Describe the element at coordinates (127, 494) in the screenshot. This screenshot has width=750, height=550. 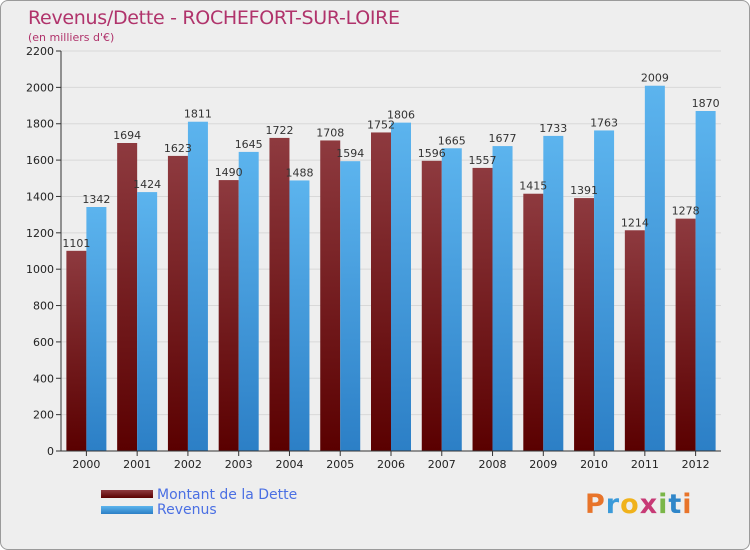
I see `legend-swatch-debt` at that location.